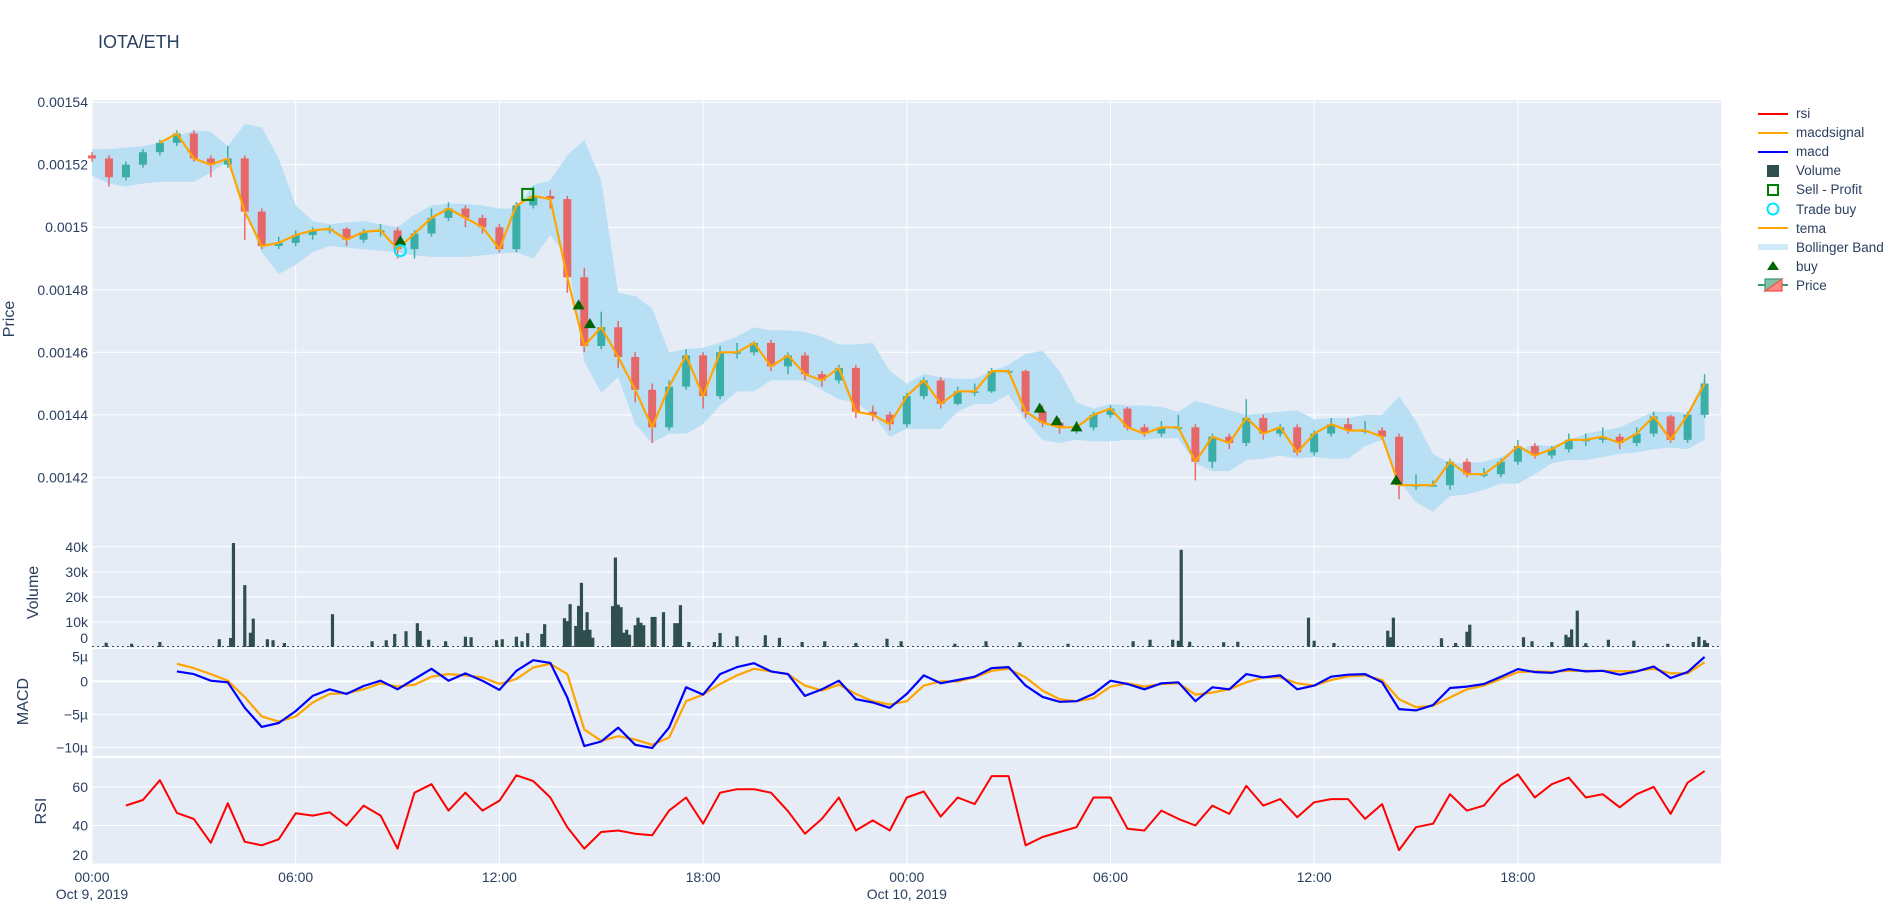 The width and height of the screenshot is (1890, 903). Describe the element at coordinates (33, 592) in the screenshot. I see `volume-axis-title: Volume` at that location.